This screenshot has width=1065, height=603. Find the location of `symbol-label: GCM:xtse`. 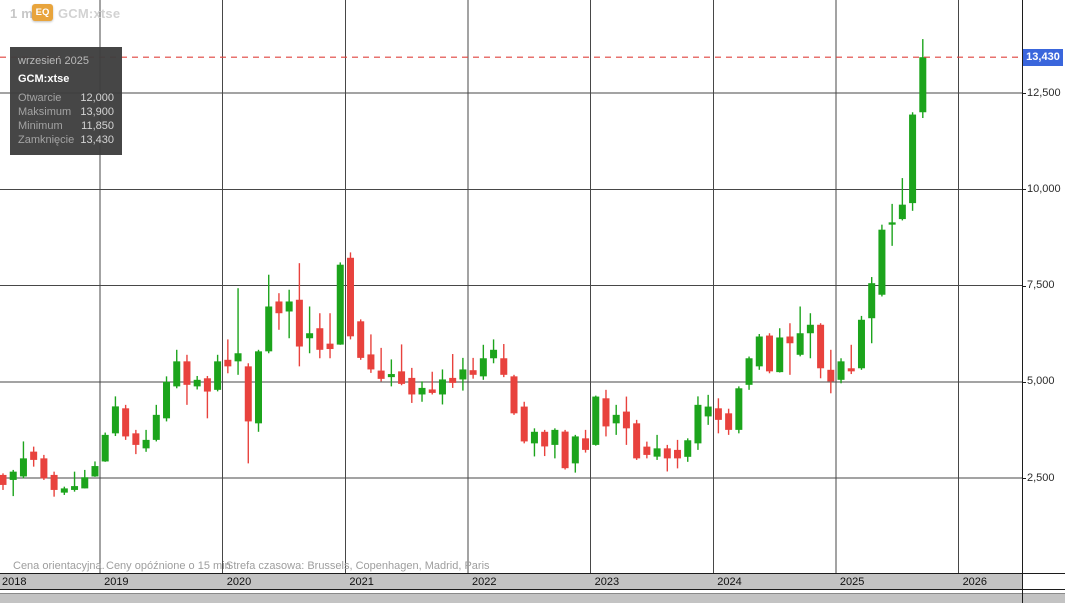

symbol-label: GCM:xtse is located at coordinates (89, 13).